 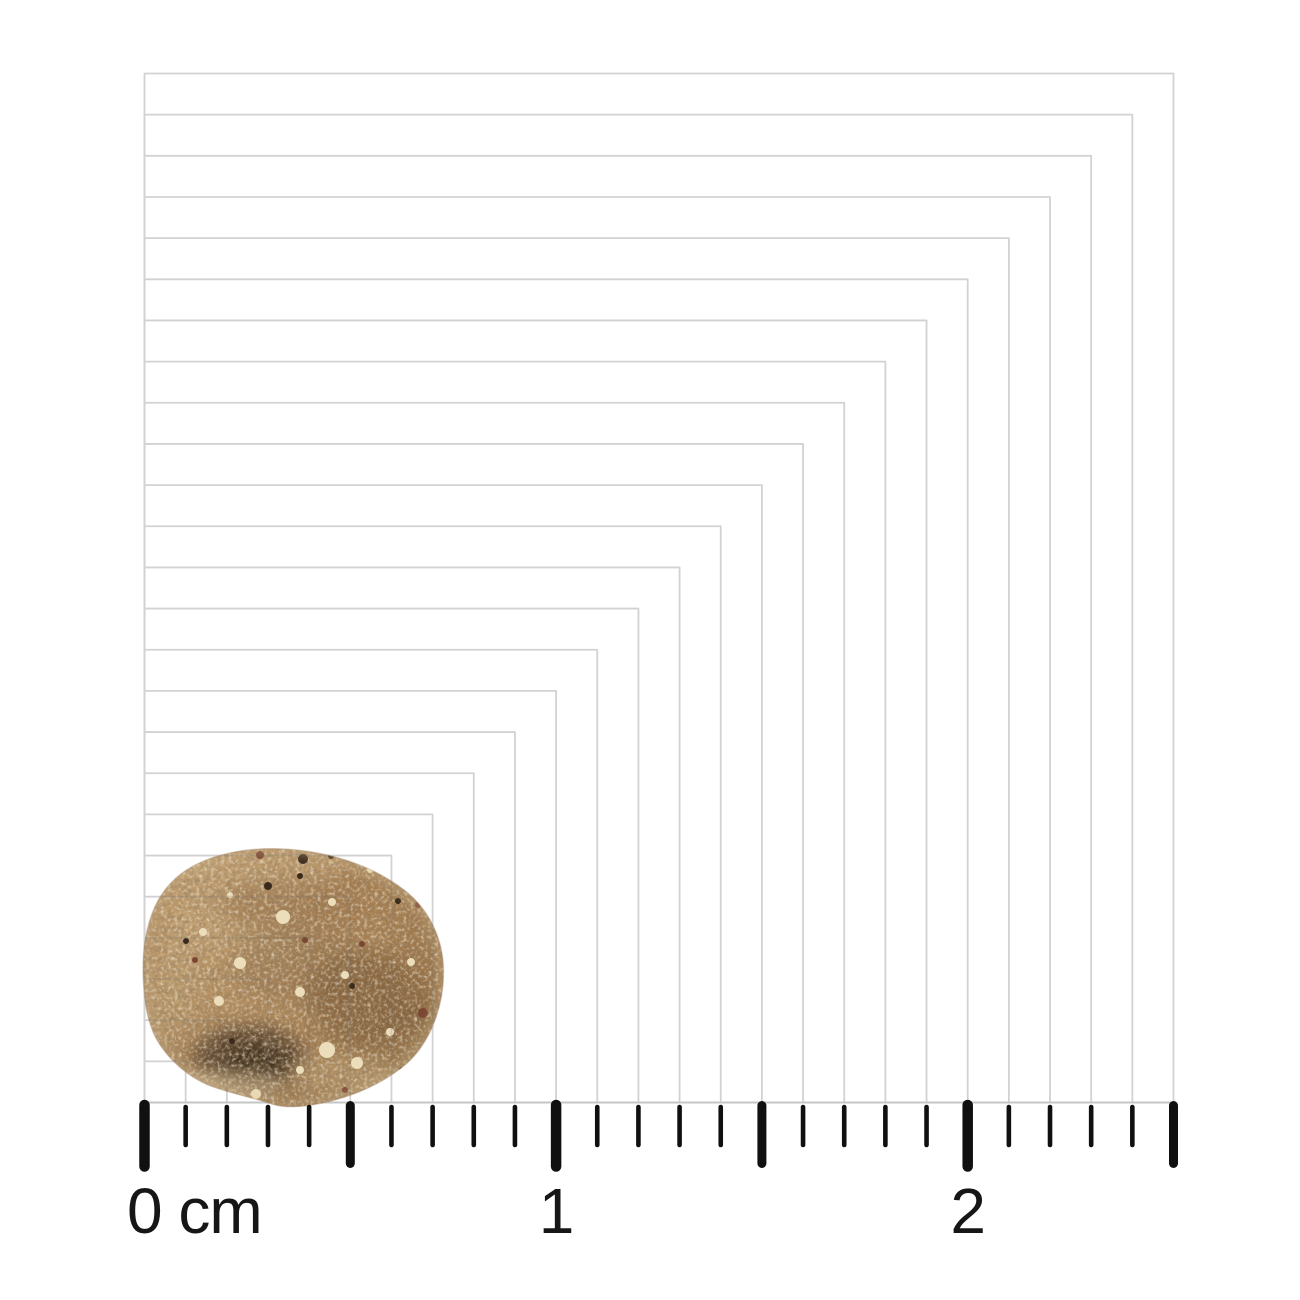 I want to click on bracket-overlay-6mm, so click(x=268, y=978).